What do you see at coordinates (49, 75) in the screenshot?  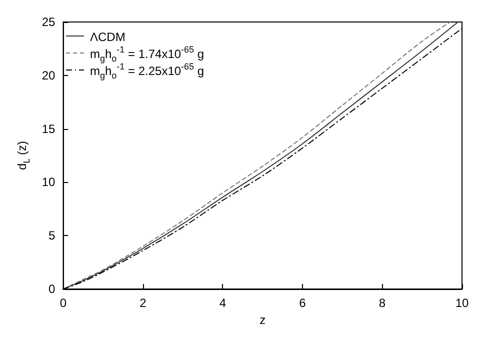 I see `y-tick-label: 20` at bounding box center [49, 75].